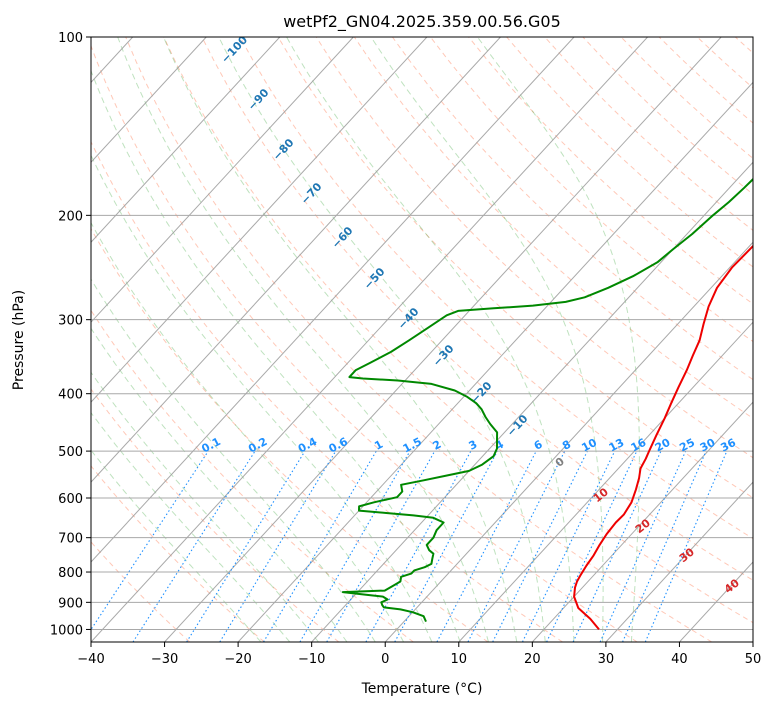 This screenshot has width=775, height=708. What do you see at coordinates (532, 659) in the screenshot?
I see `x-tick-label: 20` at bounding box center [532, 659].